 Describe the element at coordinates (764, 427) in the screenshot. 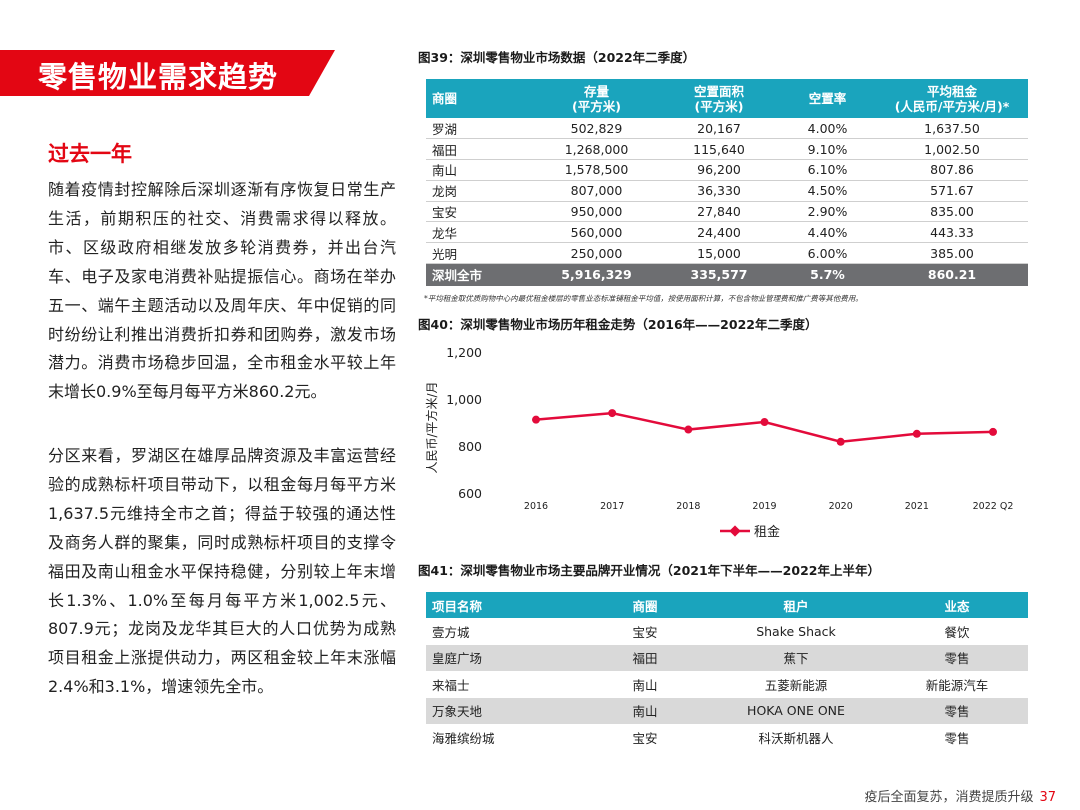

I see `series-line-rent` at that location.